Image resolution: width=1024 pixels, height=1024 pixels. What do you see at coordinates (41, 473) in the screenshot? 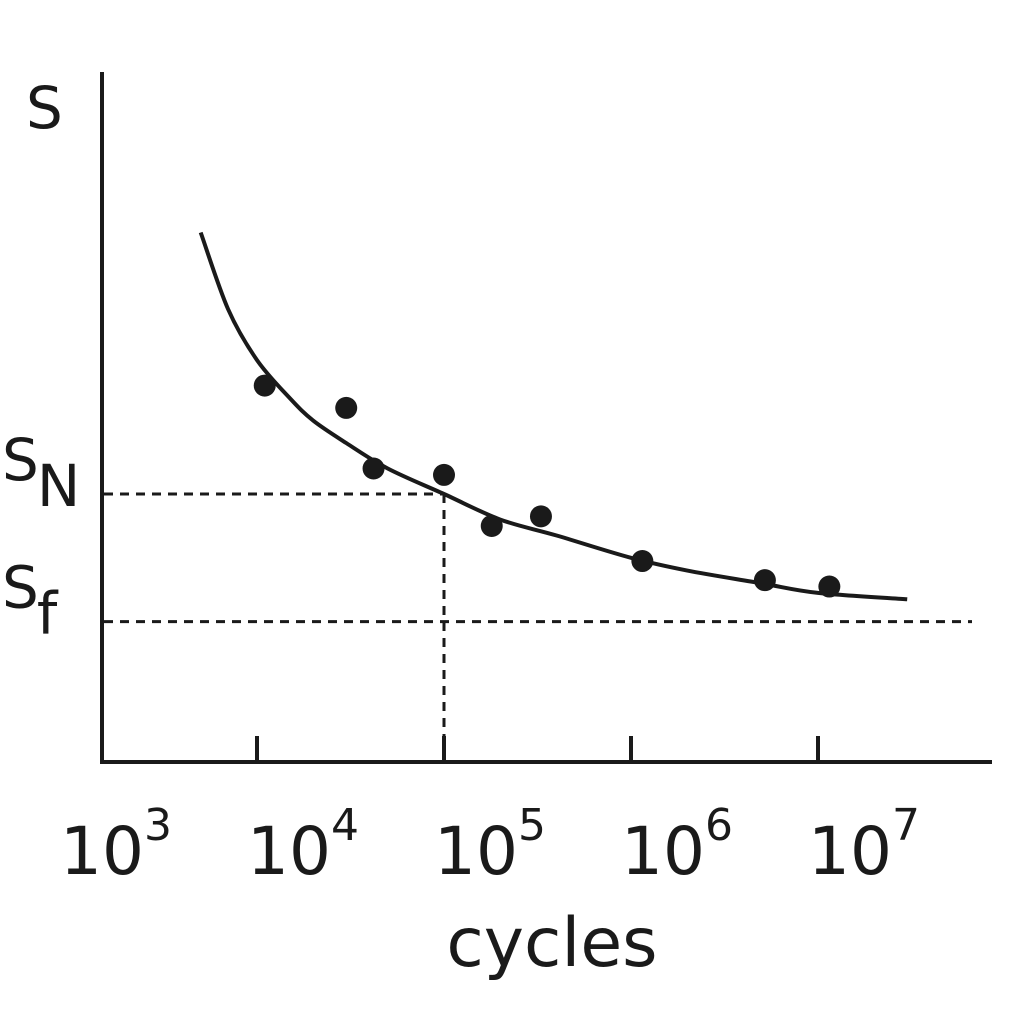
I see `ref-label-N: SN` at bounding box center [41, 473].